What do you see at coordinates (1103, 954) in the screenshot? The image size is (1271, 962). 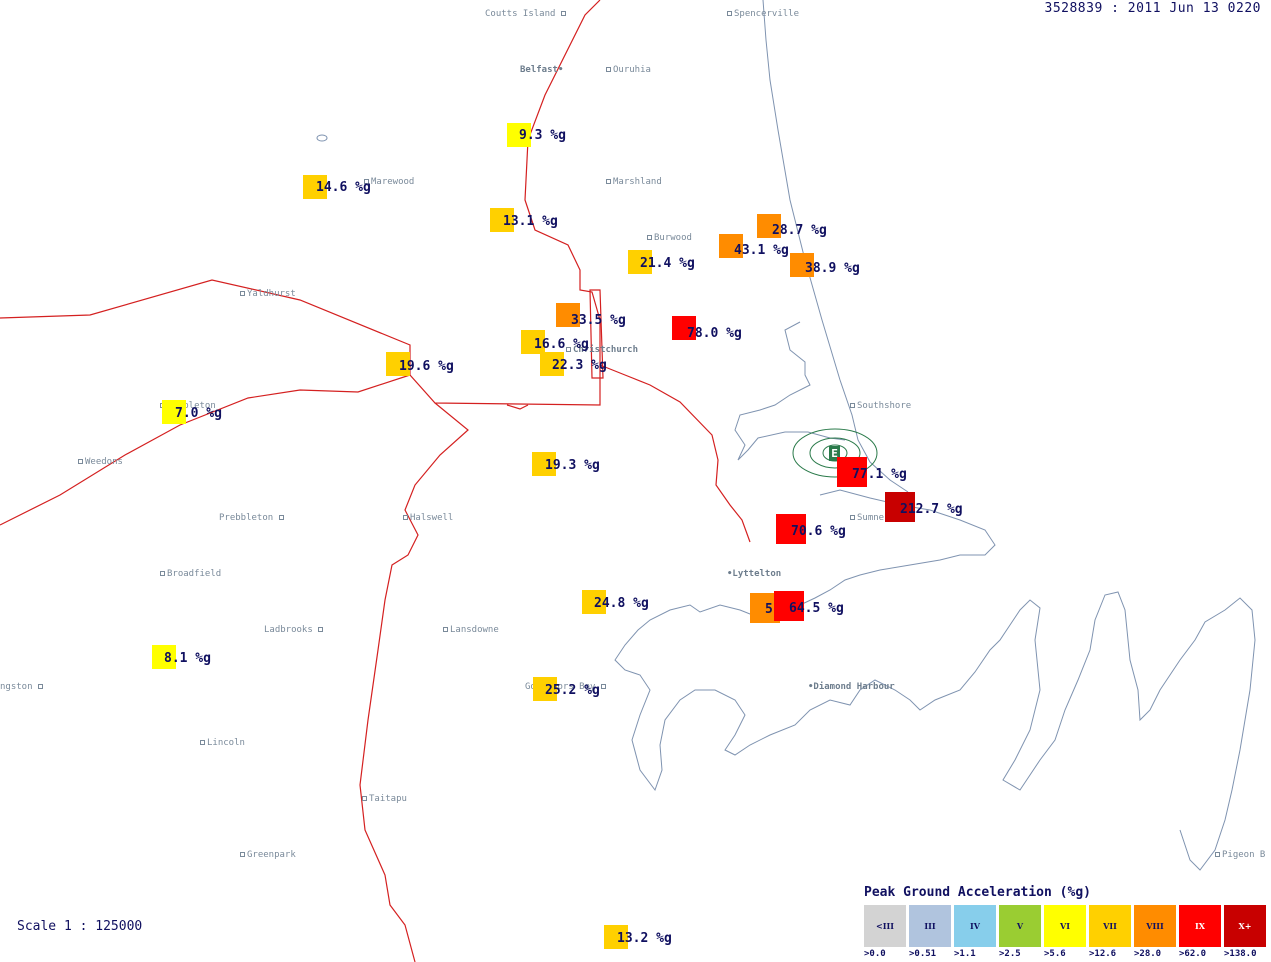 I see `legend-threshold: >12.6` at bounding box center [1103, 954].